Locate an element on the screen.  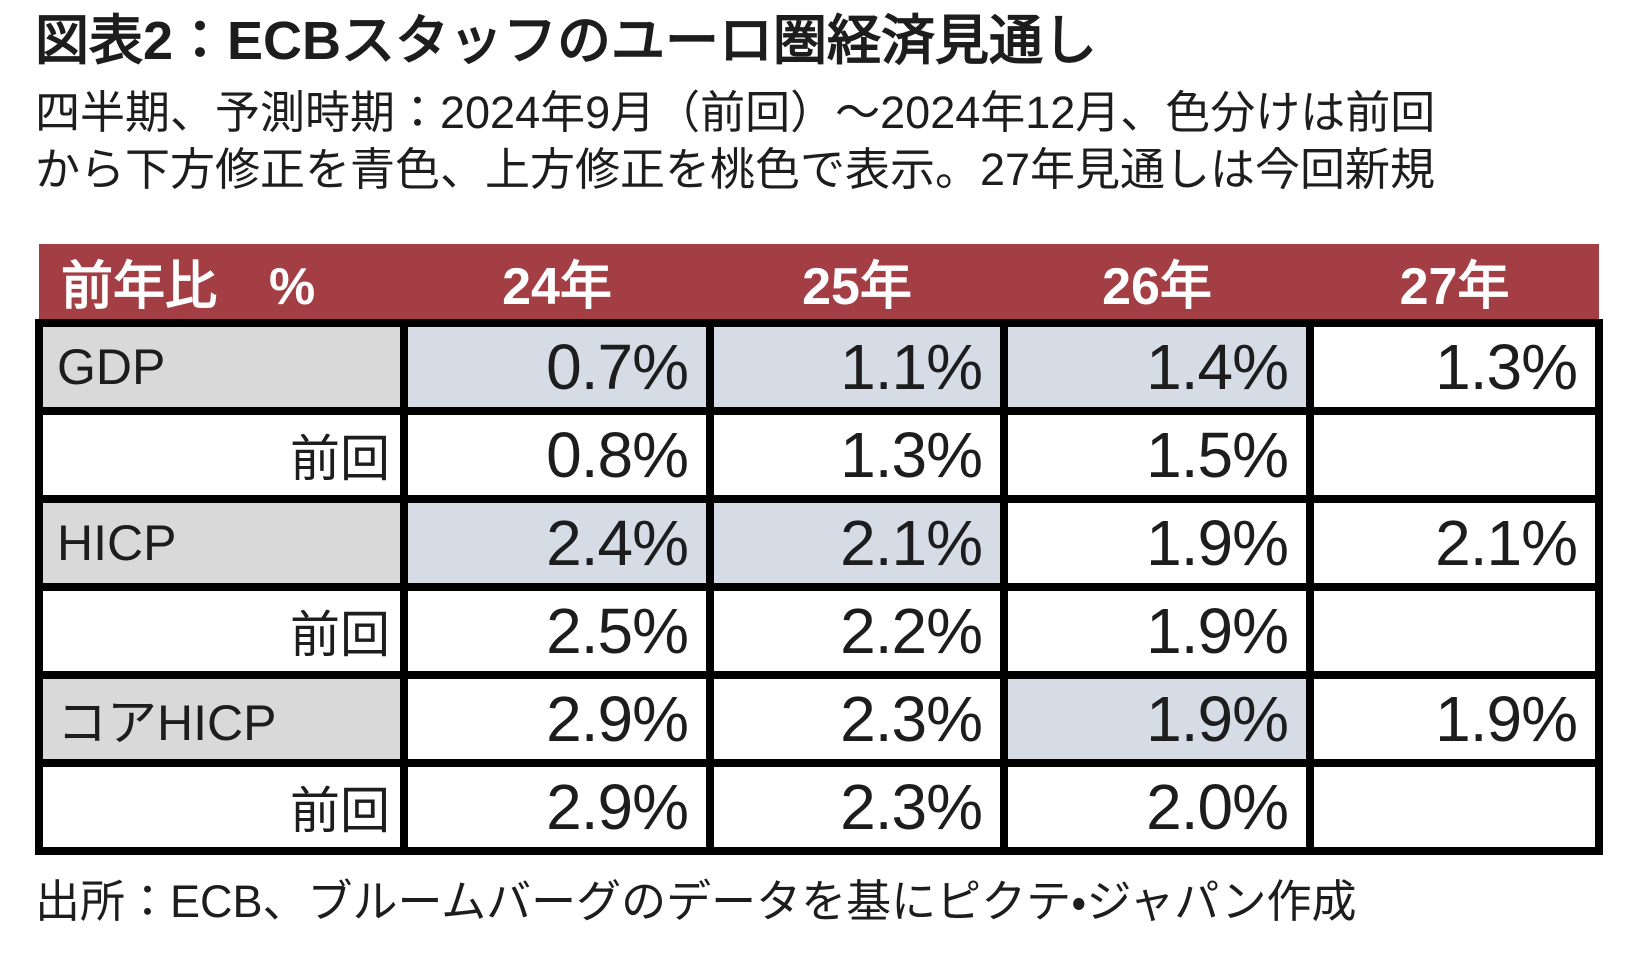
table-row-hicp: HICP 2.4% 2.1% 1.9% 2.1% is located at coordinates (819, 543).